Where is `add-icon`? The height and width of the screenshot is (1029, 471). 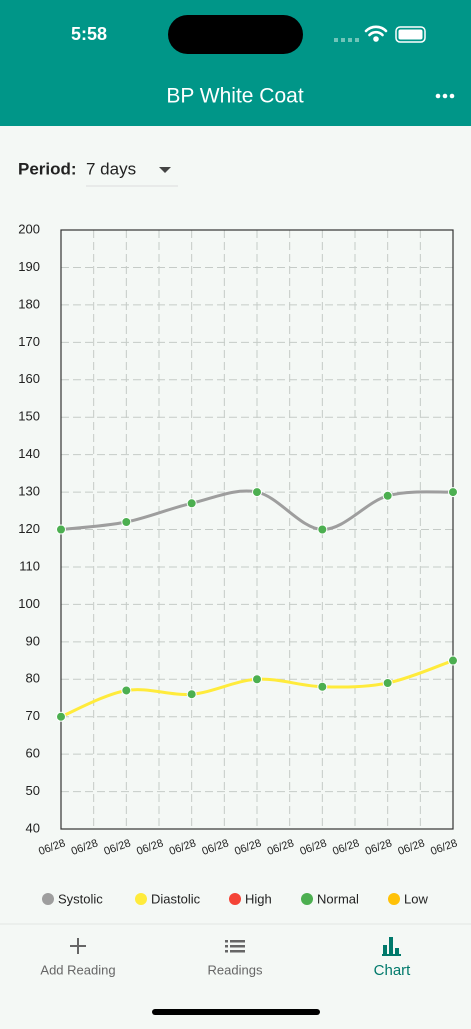 add-icon is located at coordinates (78, 946).